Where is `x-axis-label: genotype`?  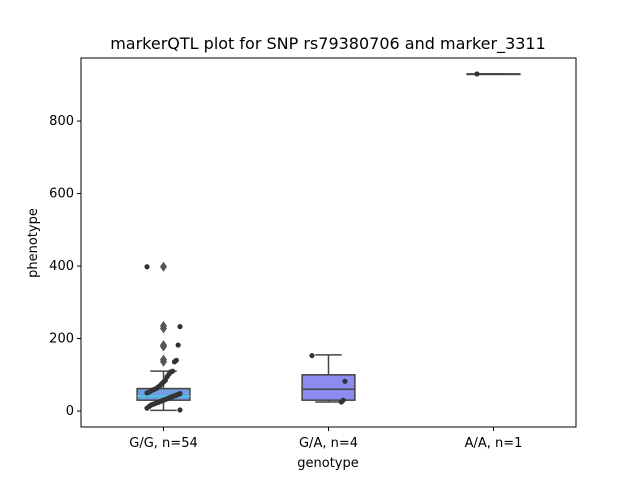 x-axis-label: genotype is located at coordinates (327, 463).